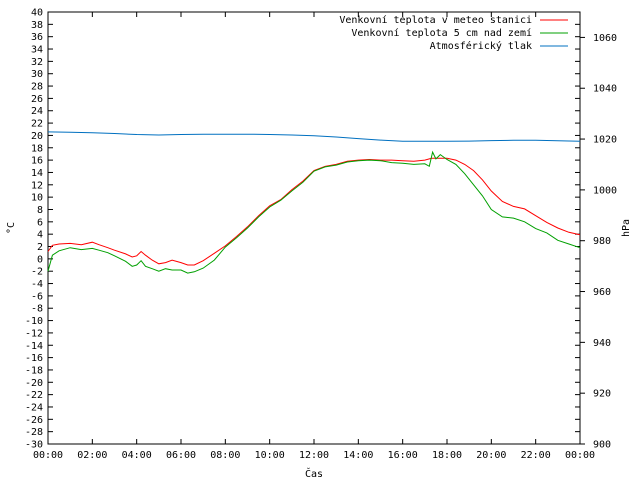 This screenshot has height=480, width=640. What do you see at coordinates (34, 445) in the screenshot?
I see `y-tick-label: -30` at bounding box center [34, 445].